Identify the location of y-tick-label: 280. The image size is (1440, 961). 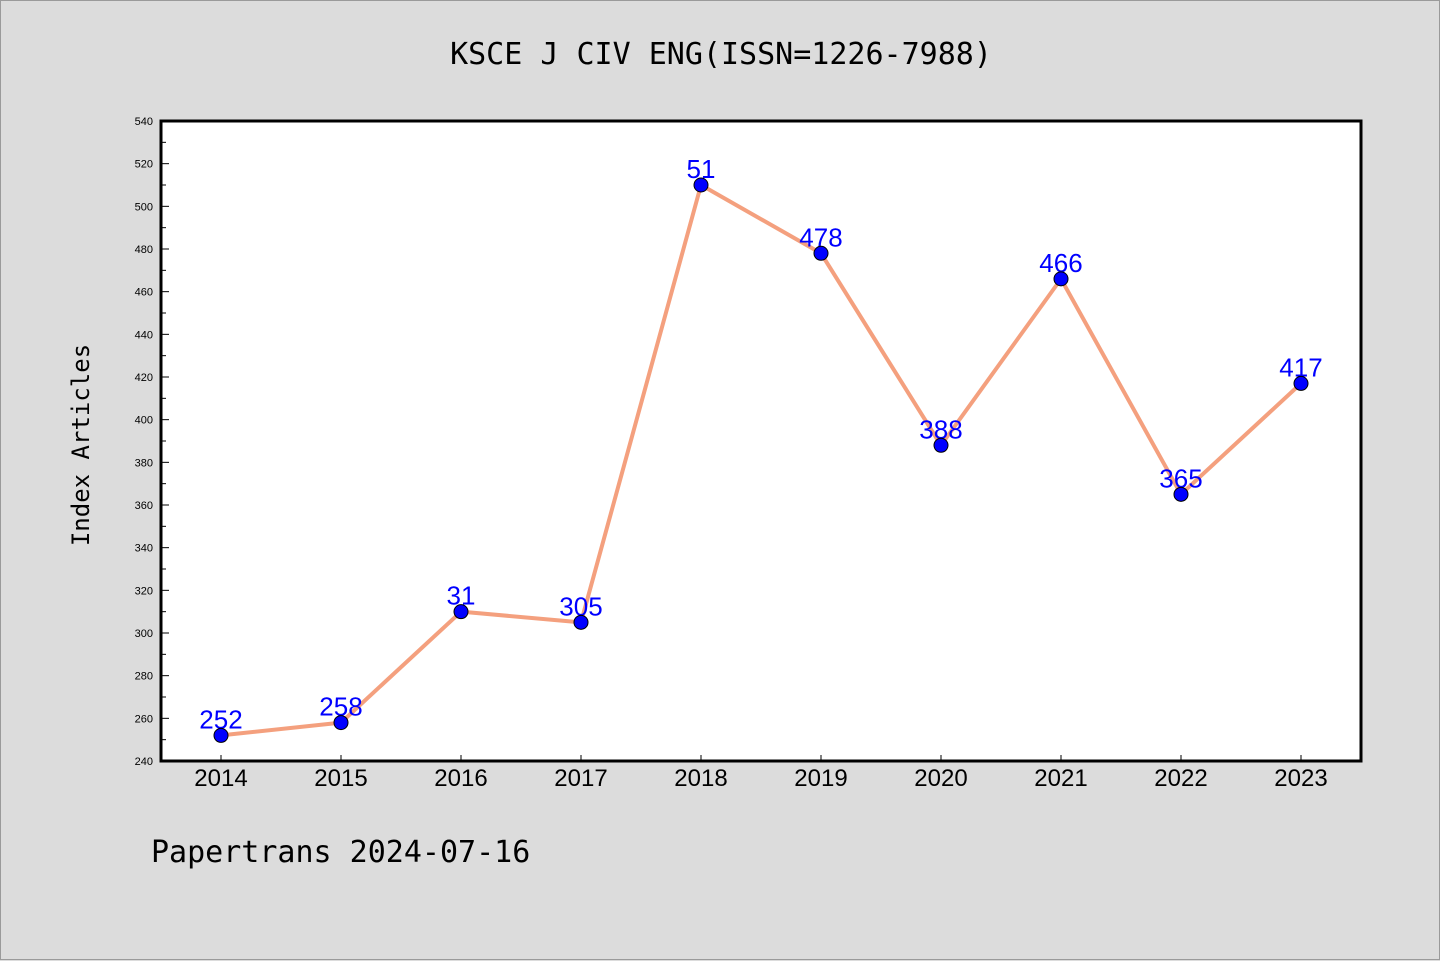
(144, 677).